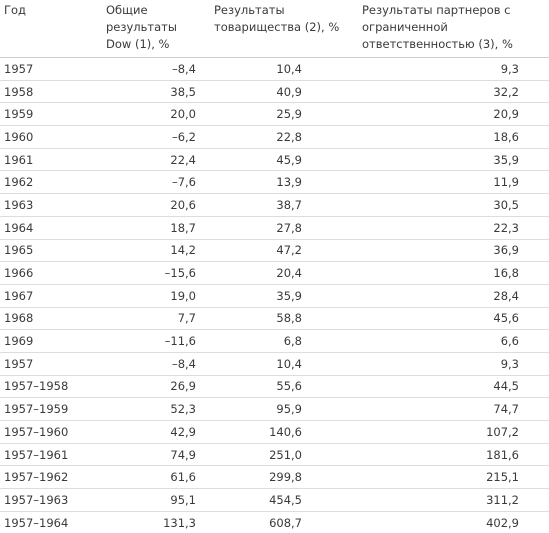  What do you see at coordinates (282, 477) in the screenshot?
I see `cell-partnership-results: 299,8` at bounding box center [282, 477].